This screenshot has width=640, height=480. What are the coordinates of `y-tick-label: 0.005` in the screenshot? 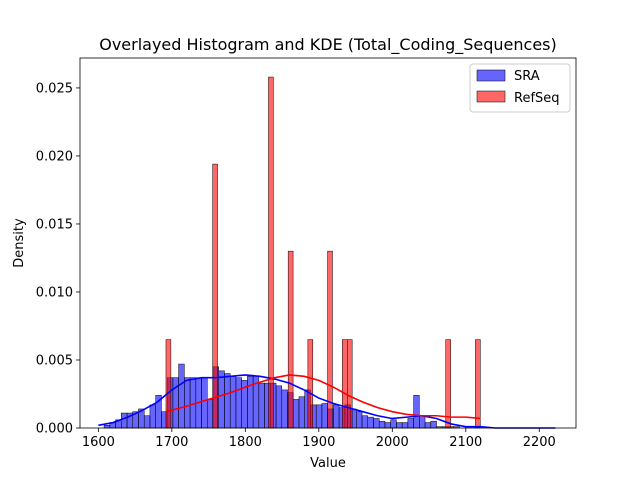 It's located at (54, 360).